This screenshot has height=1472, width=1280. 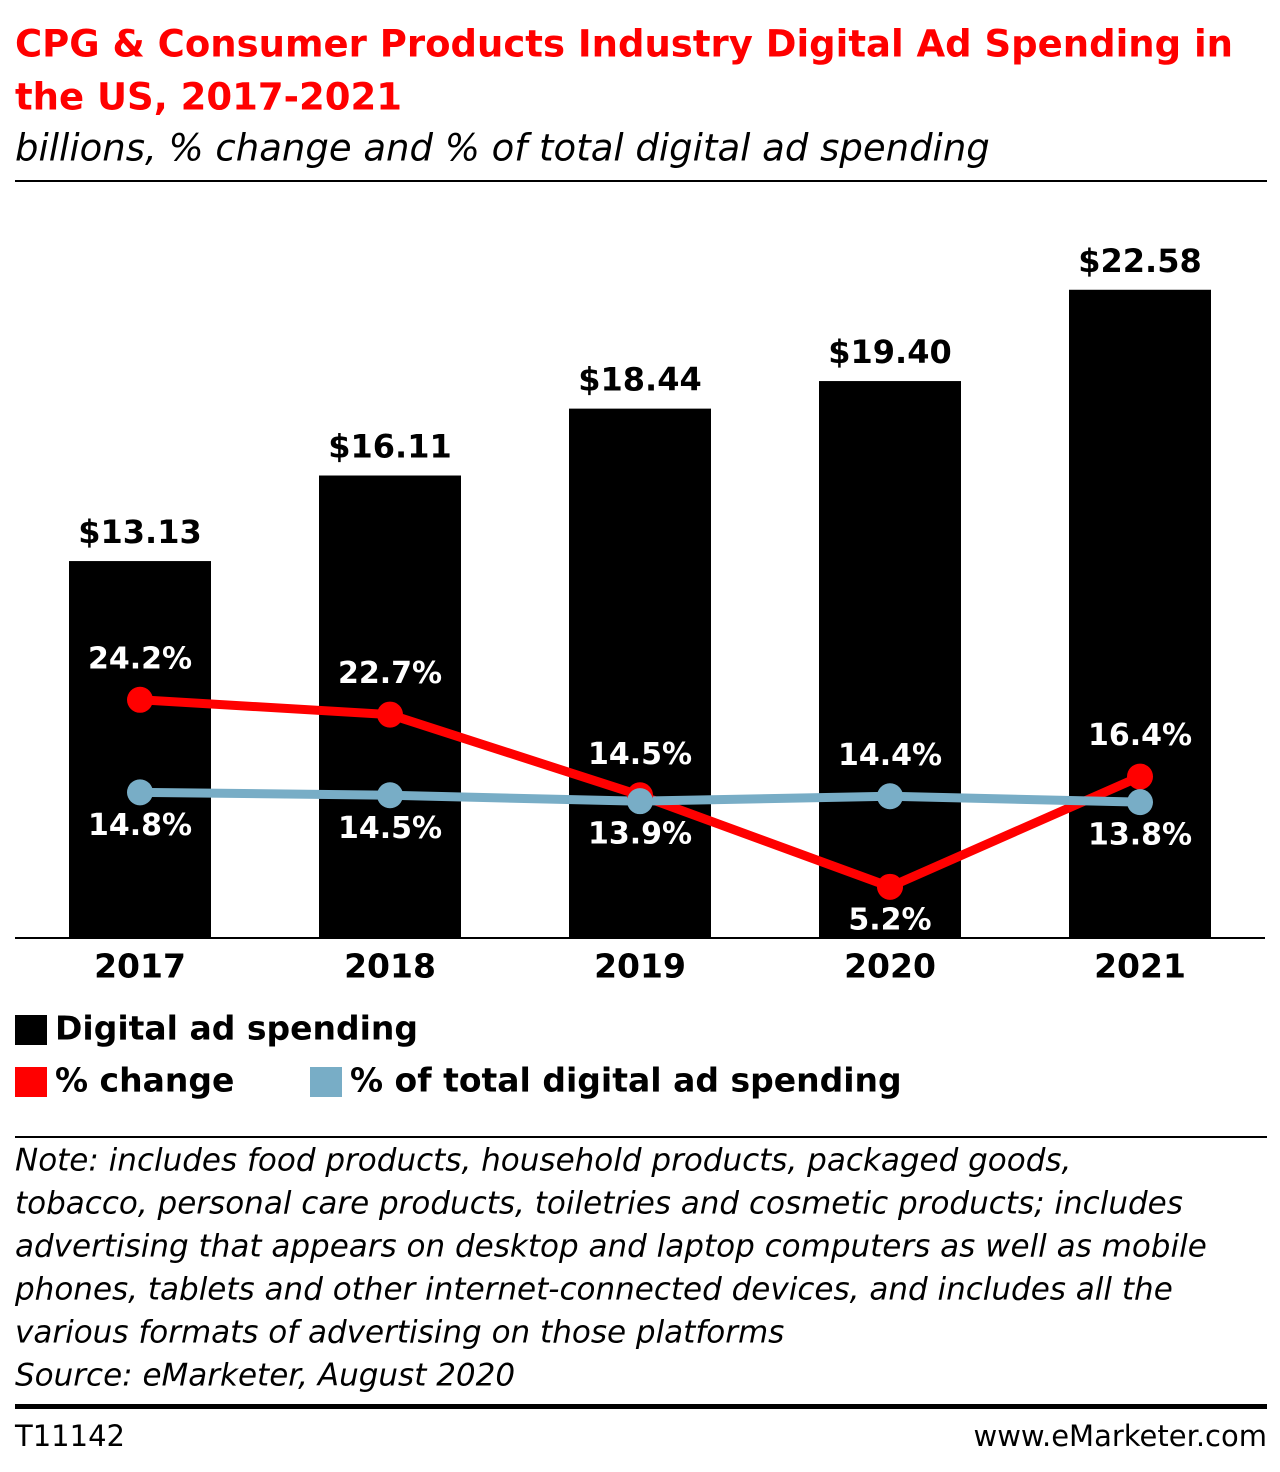 I want to click on point-label: 14.4%, so click(x=890, y=755).